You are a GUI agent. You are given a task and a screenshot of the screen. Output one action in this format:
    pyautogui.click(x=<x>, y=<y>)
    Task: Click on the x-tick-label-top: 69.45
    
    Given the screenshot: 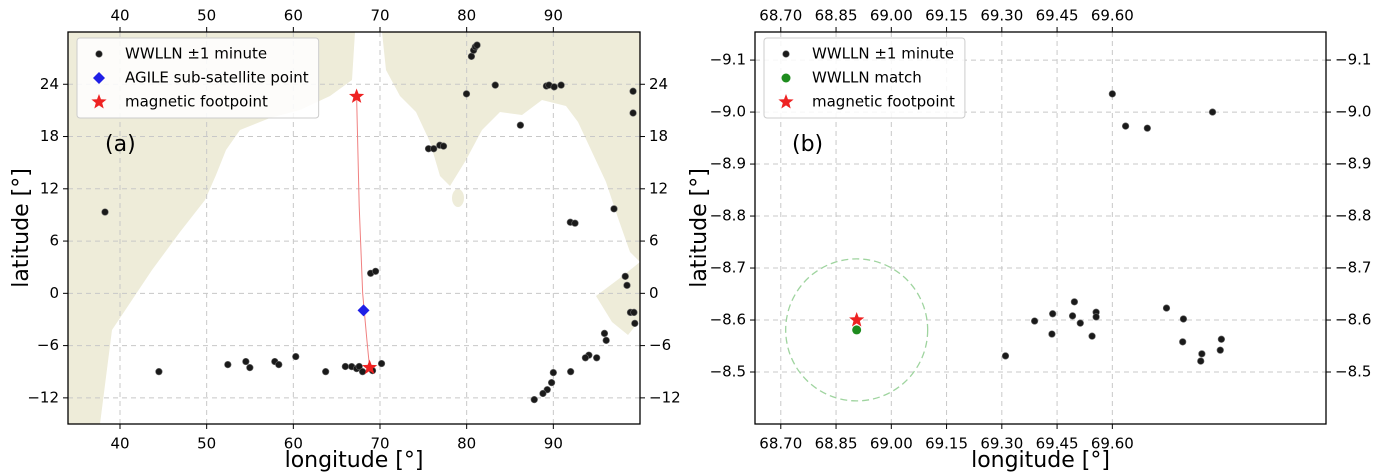 What is the action you would take?
    pyautogui.click(x=1057, y=16)
    